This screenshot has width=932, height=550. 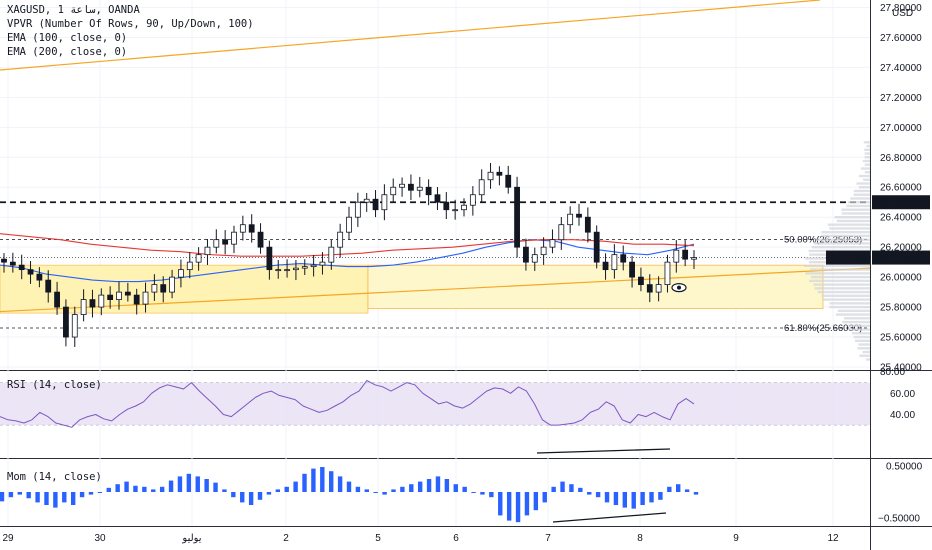 I want to click on time-tick-label: 29, so click(x=8, y=538).